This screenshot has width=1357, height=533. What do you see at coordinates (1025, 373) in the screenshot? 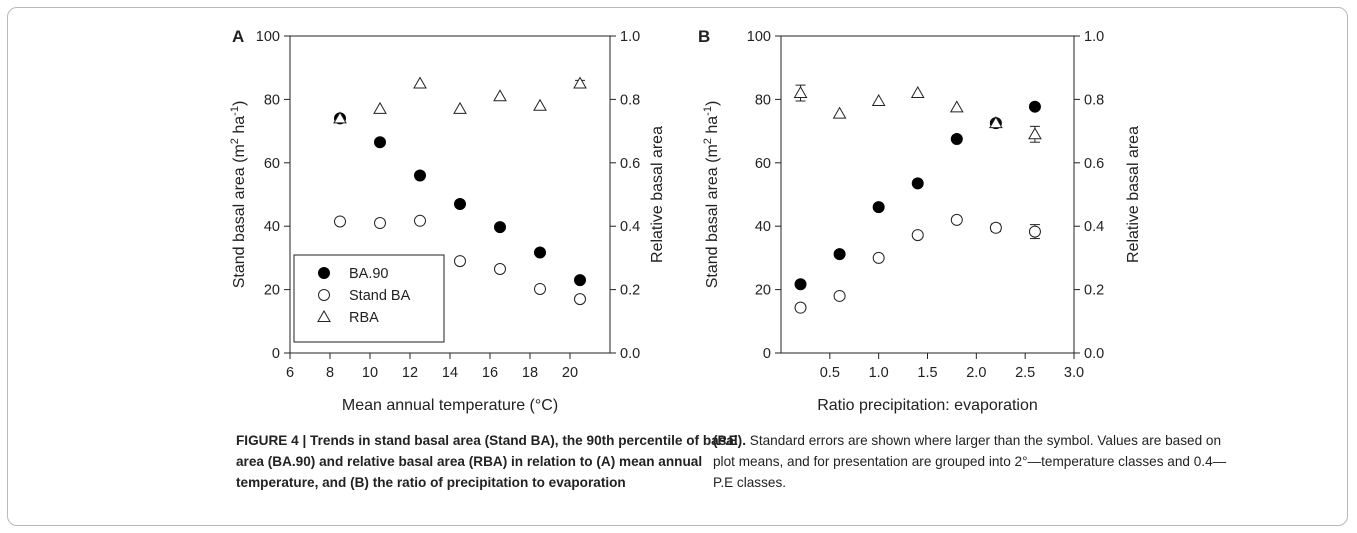
I see `x-tick-label: 2.5` at bounding box center [1025, 373].